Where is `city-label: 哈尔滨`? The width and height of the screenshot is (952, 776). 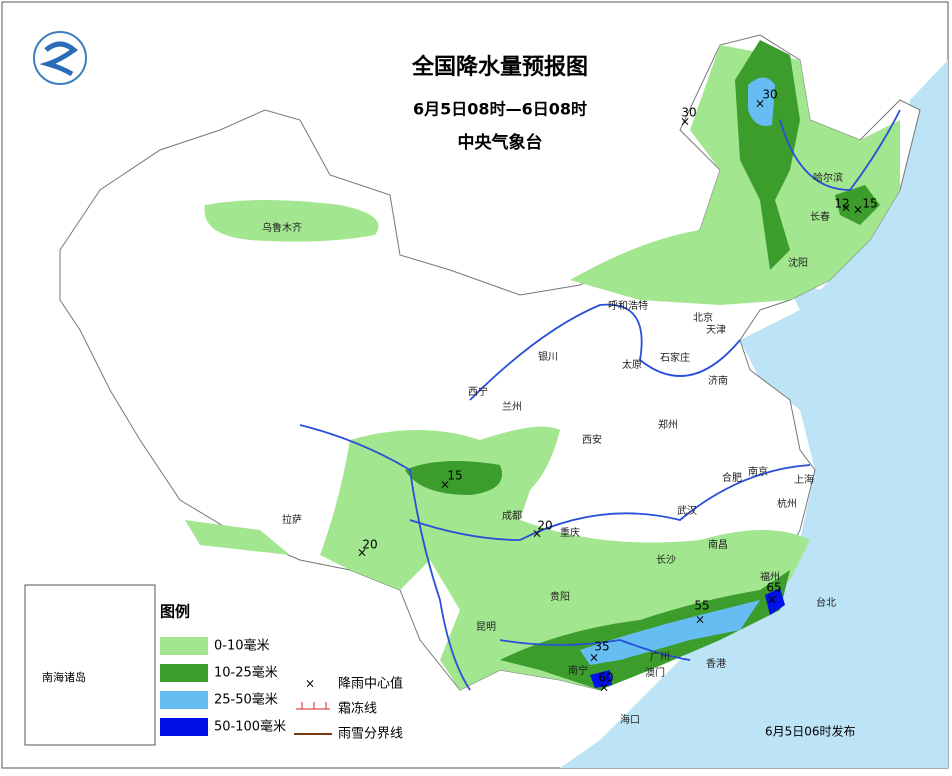 city-label: 哈尔滨 is located at coordinates (828, 177).